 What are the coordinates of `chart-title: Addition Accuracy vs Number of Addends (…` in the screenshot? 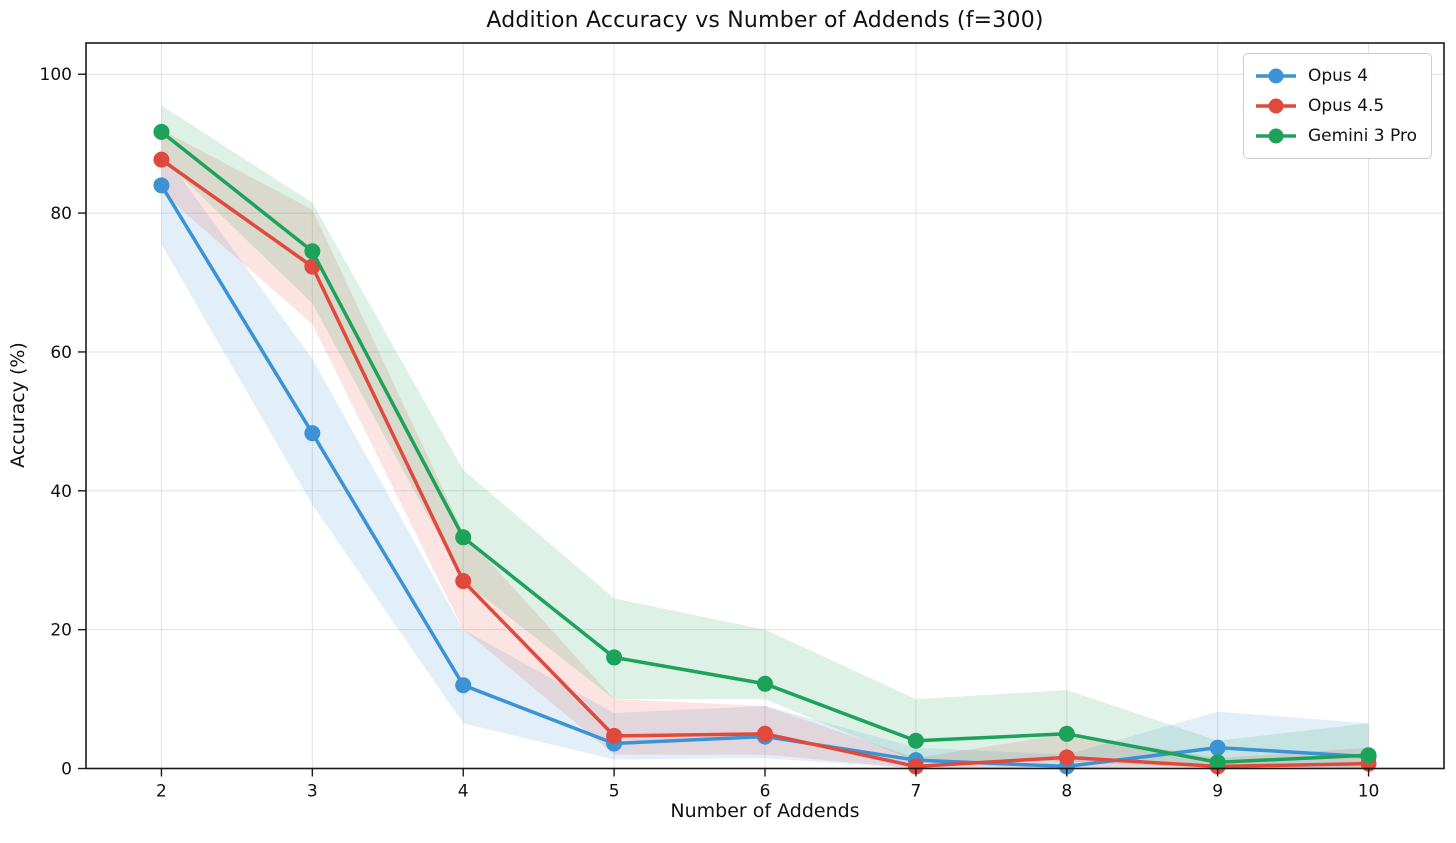 It's located at (765, 20).